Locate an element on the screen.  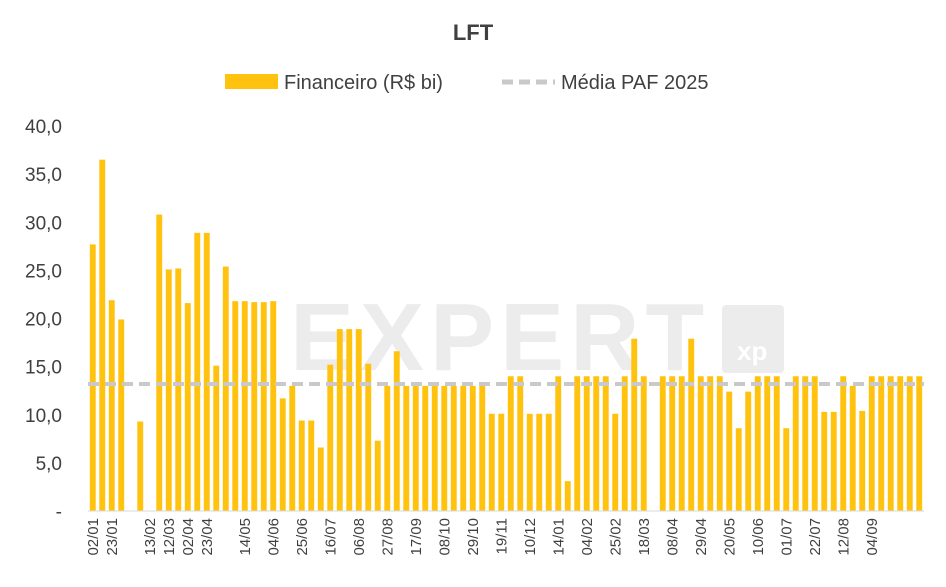
x-tick-label: 14/05 is located at coordinates (245, 537).